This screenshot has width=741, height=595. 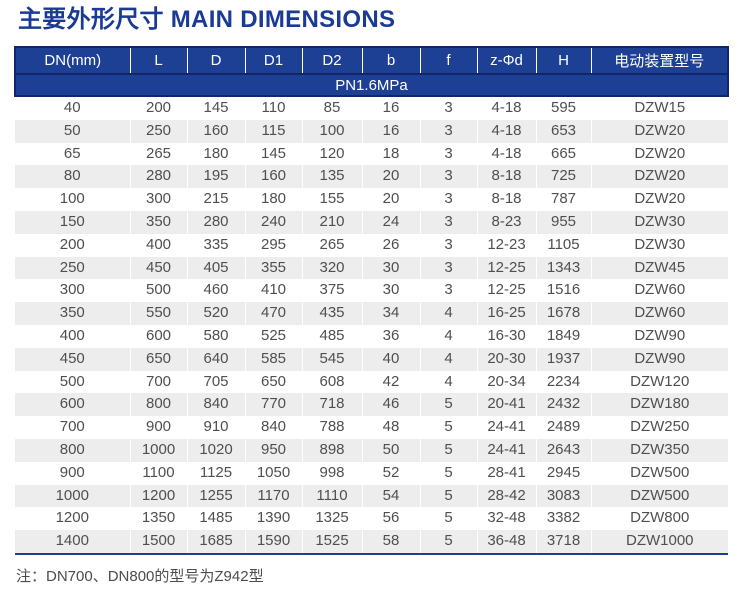 What do you see at coordinates (506, 427) in the screenshot?
I see `table-cell: 24-41` at bounding box center [506, 427].